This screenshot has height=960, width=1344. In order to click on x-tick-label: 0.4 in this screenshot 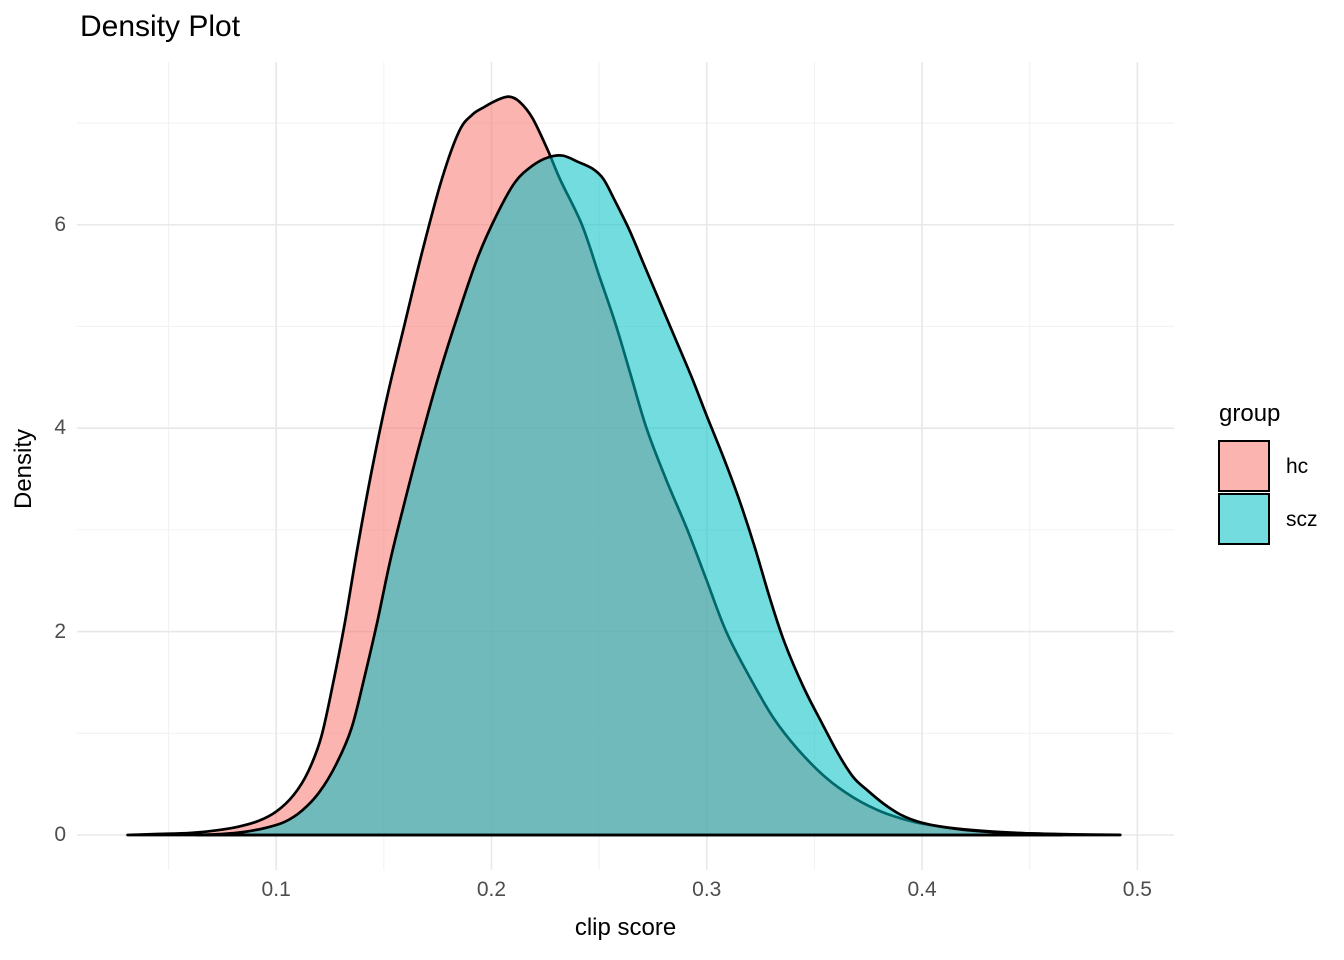, I will do `click(922, 889)`.